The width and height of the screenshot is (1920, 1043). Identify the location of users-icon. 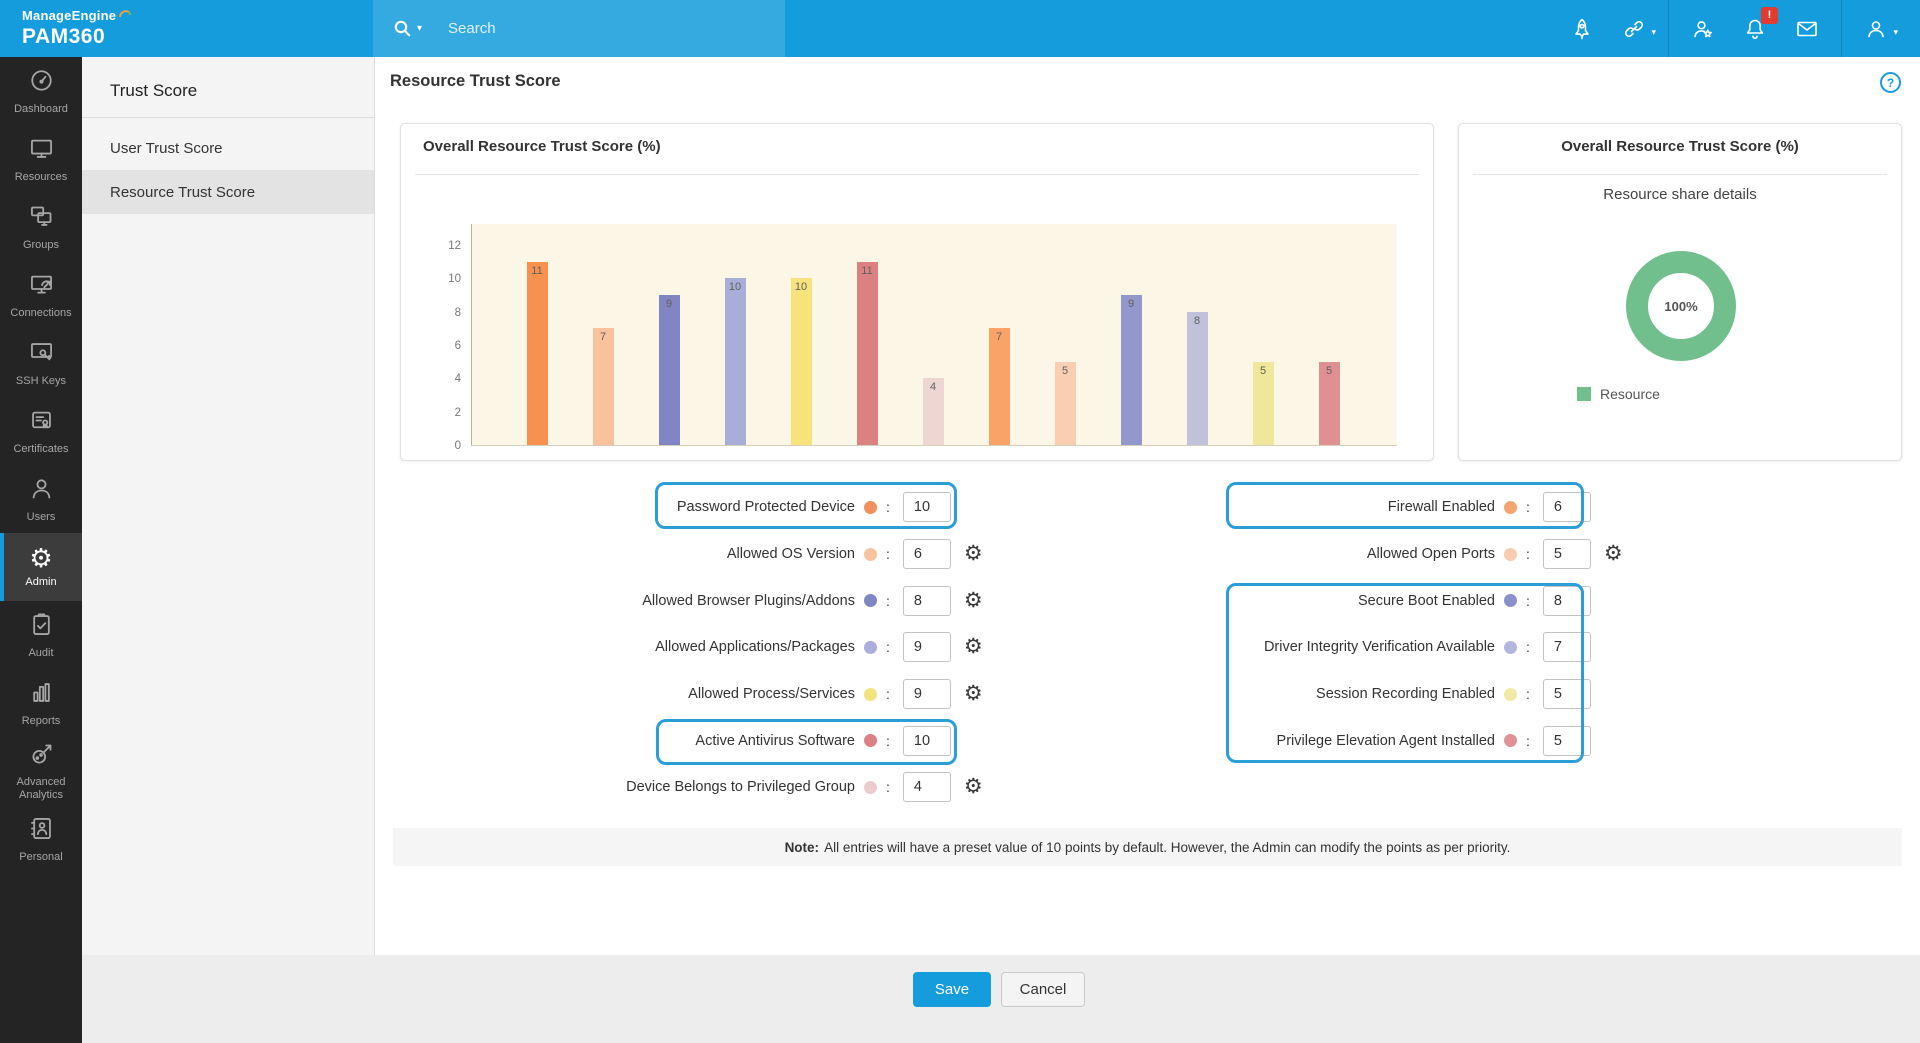
(41, 490).